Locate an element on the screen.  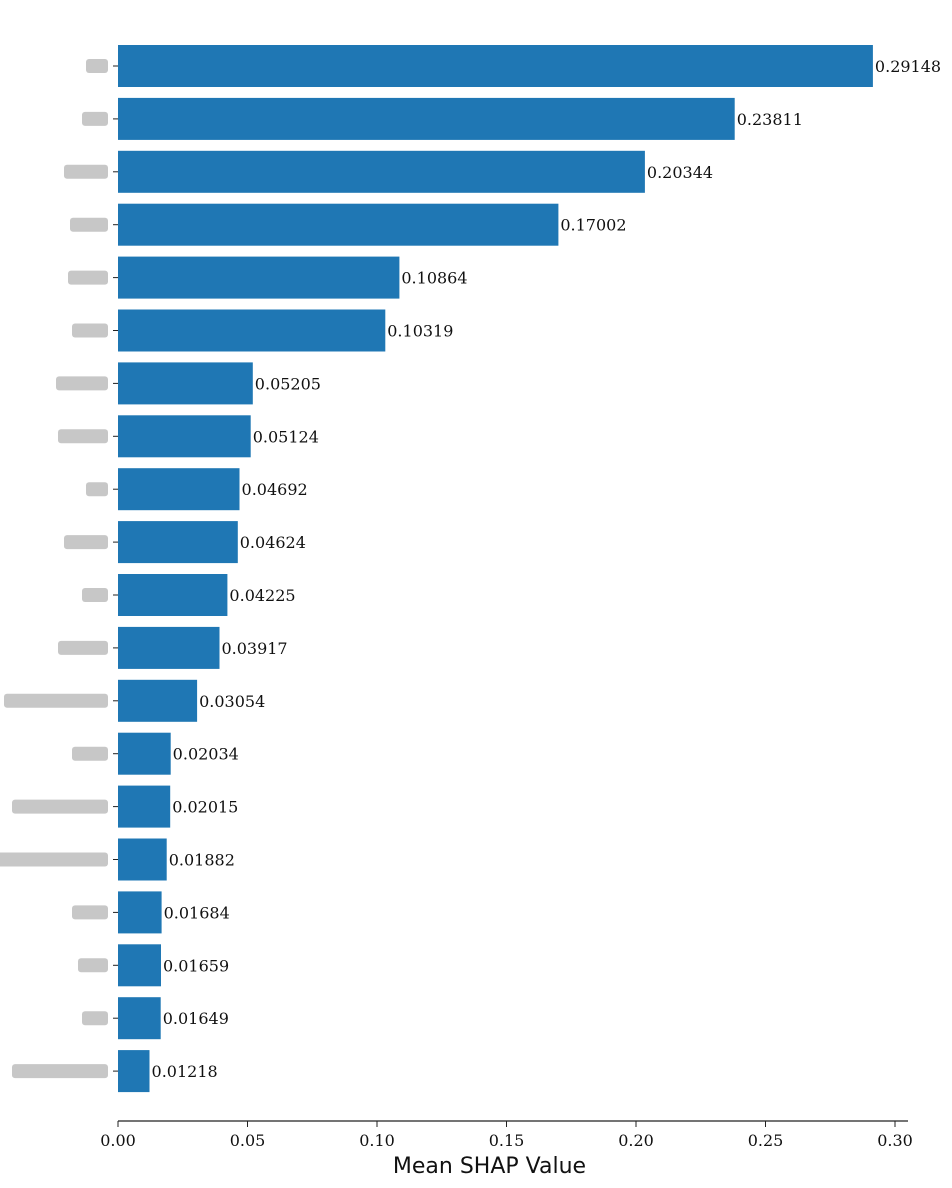
x-tick-label: 0.05 is located at coordinates (248, 1140).